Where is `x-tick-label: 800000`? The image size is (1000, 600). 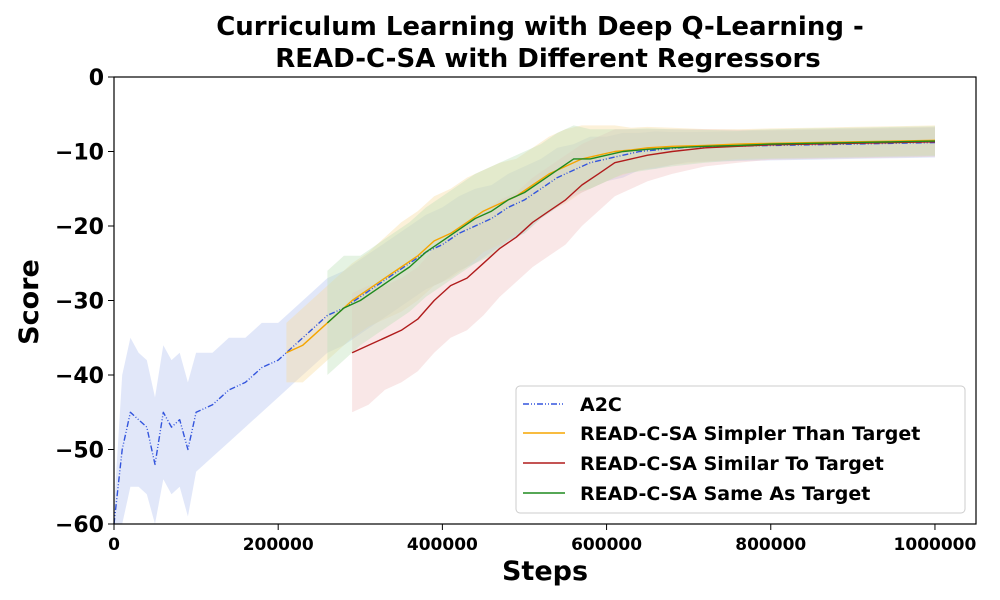 x-tick-label: 800000 is located at coordinates (770, 545).